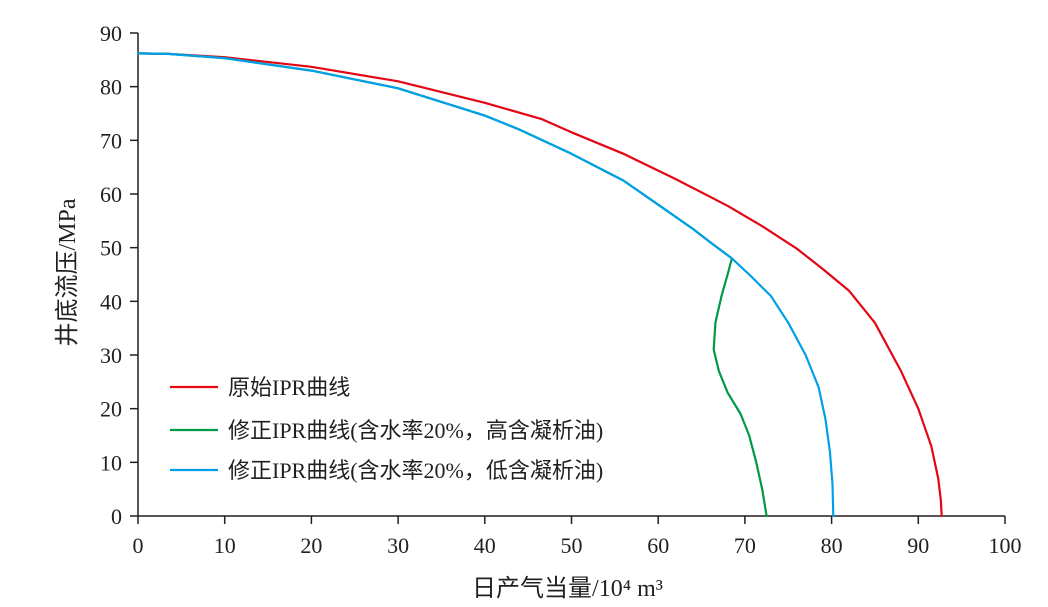  I want to click on legend-label-0: 原始IPR曲线, so click(289, 387).